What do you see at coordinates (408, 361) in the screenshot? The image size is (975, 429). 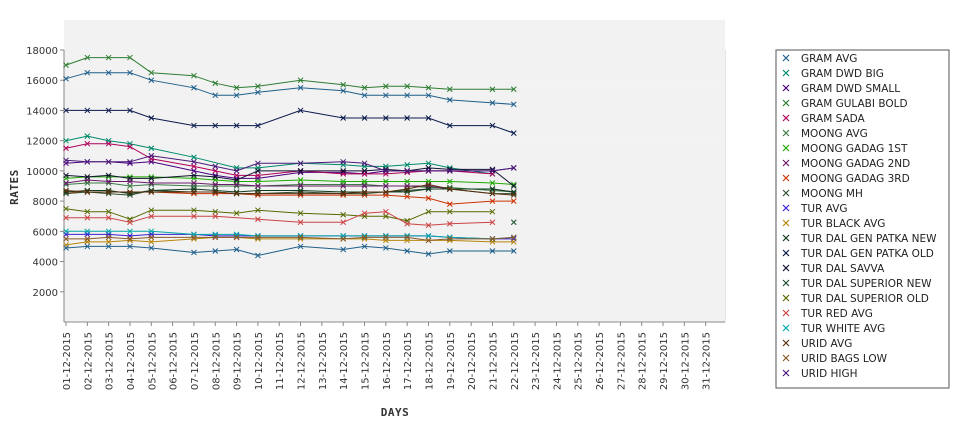 I see `x-tick-label: 17-12-2015` at bounding box center [408, 361].